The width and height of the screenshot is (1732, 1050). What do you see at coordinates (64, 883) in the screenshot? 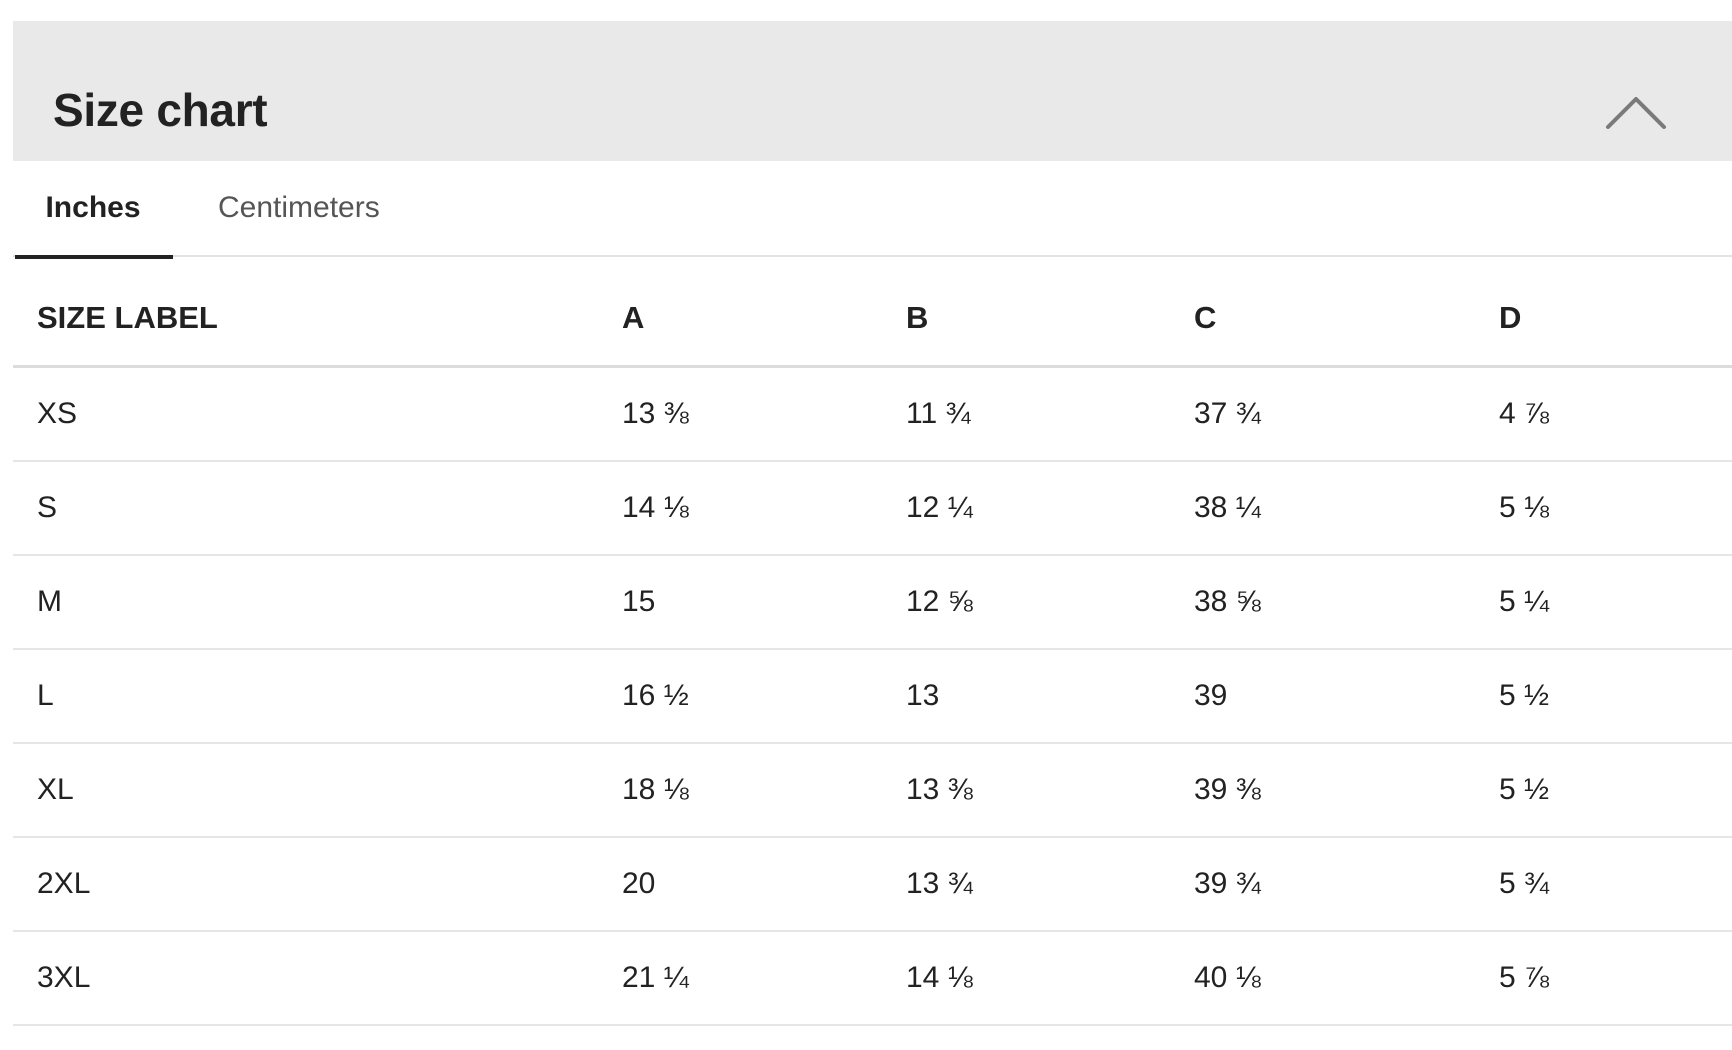
I see `size-label-cell: 2XL` at bounding box center [64, 883].